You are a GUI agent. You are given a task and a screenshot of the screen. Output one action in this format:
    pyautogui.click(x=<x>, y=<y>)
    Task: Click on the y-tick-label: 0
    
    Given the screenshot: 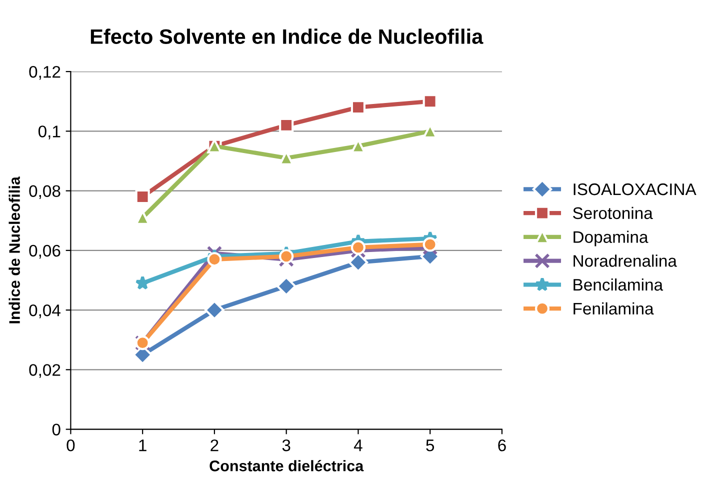 What is the action you would take?
    pyautogui.click(x=56, y=430)
    